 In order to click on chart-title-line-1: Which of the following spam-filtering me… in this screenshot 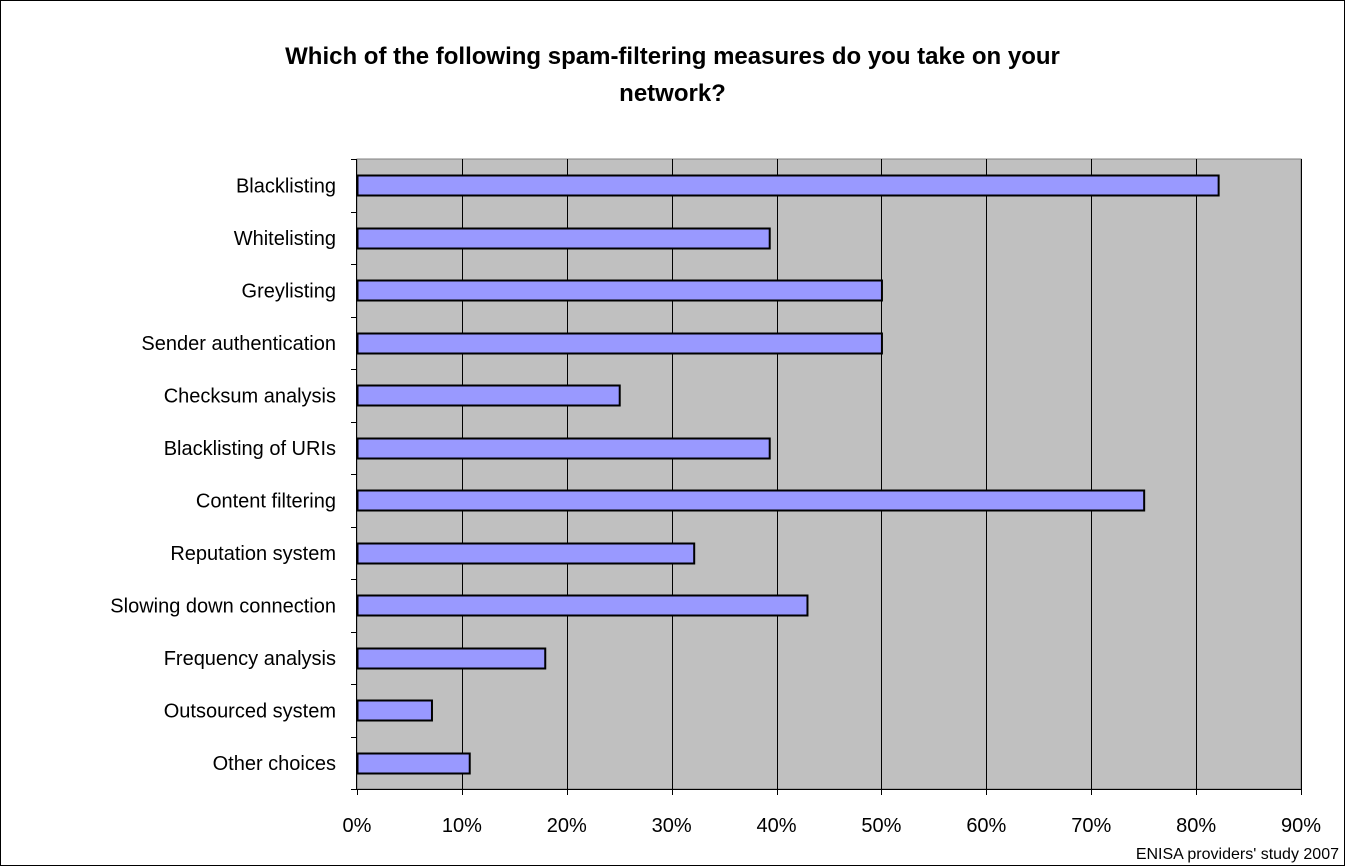, I will do `click(672, 56)`.